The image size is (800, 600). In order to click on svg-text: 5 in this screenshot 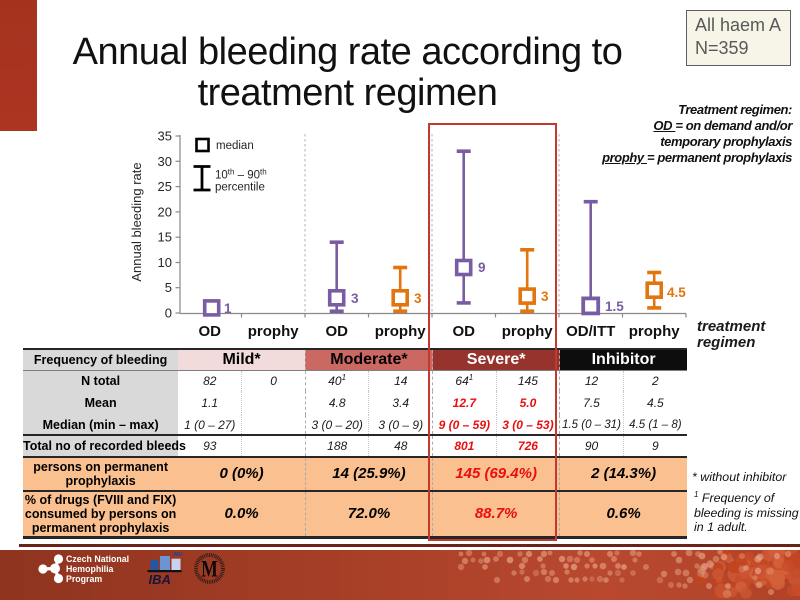, I will do `click(168, 287)`.